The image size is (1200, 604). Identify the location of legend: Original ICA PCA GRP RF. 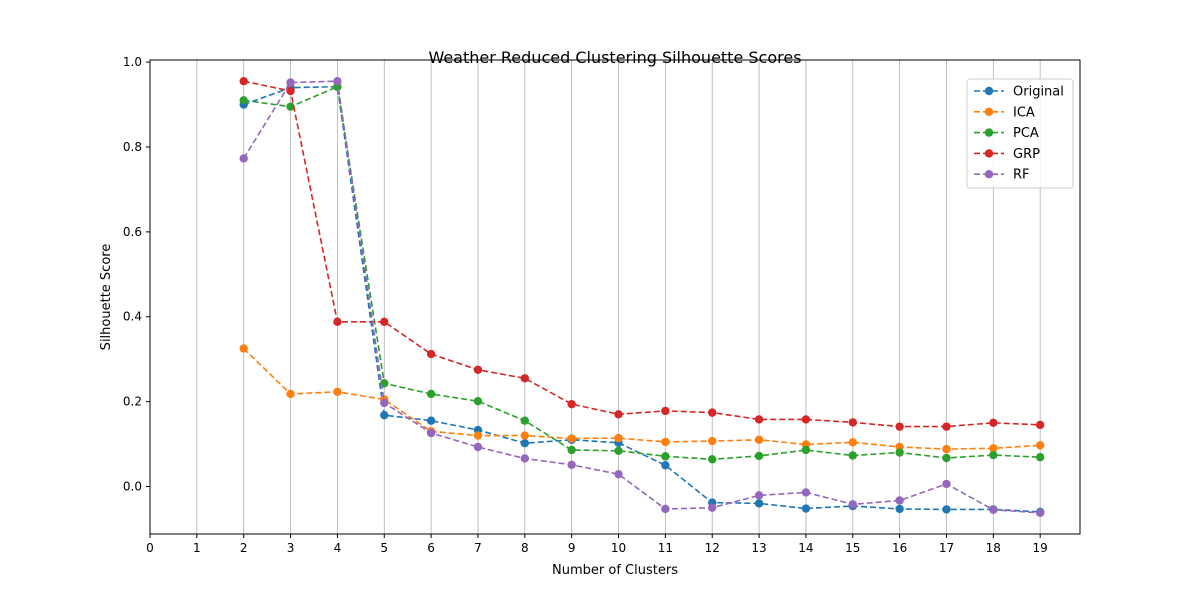
(1020, 133).